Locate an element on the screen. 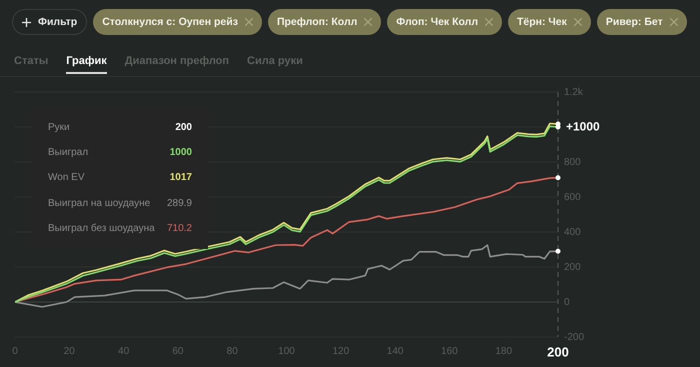 This screenshot has width=700, height=367. x-tick-label: 160 is located at coordinates (449, 351).